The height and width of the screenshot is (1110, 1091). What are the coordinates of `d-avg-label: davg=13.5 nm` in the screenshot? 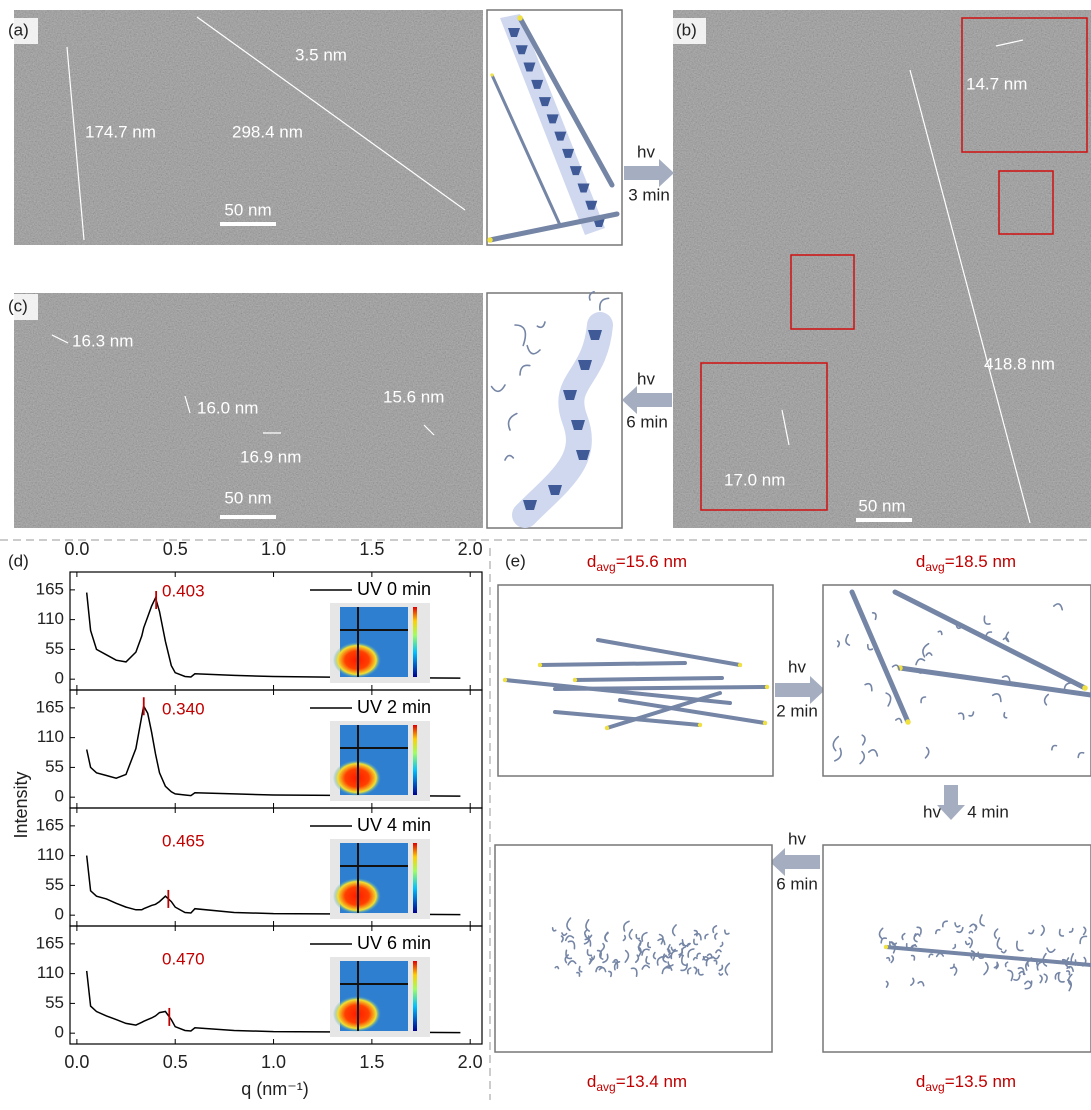 It's located at (966, 1083).